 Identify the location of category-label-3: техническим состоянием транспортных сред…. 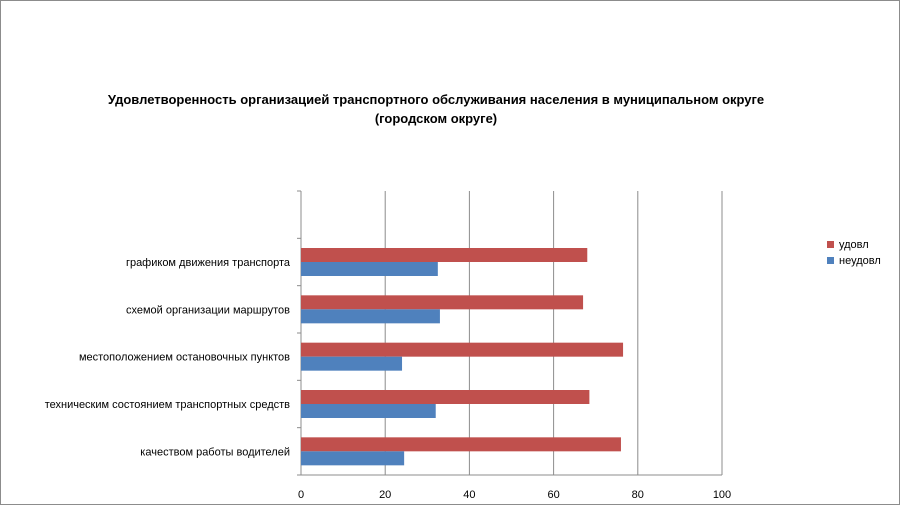
(167, 405).